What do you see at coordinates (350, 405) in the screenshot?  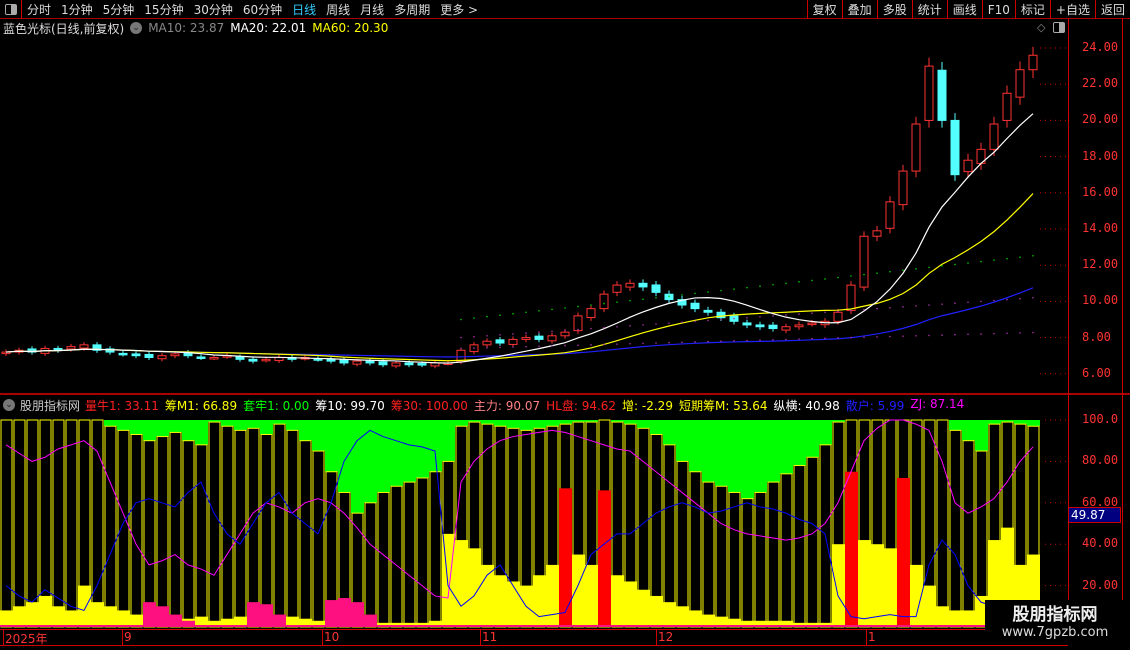 I see `legend-item: 筹10: 99.70` at bounding box center [350, 405].